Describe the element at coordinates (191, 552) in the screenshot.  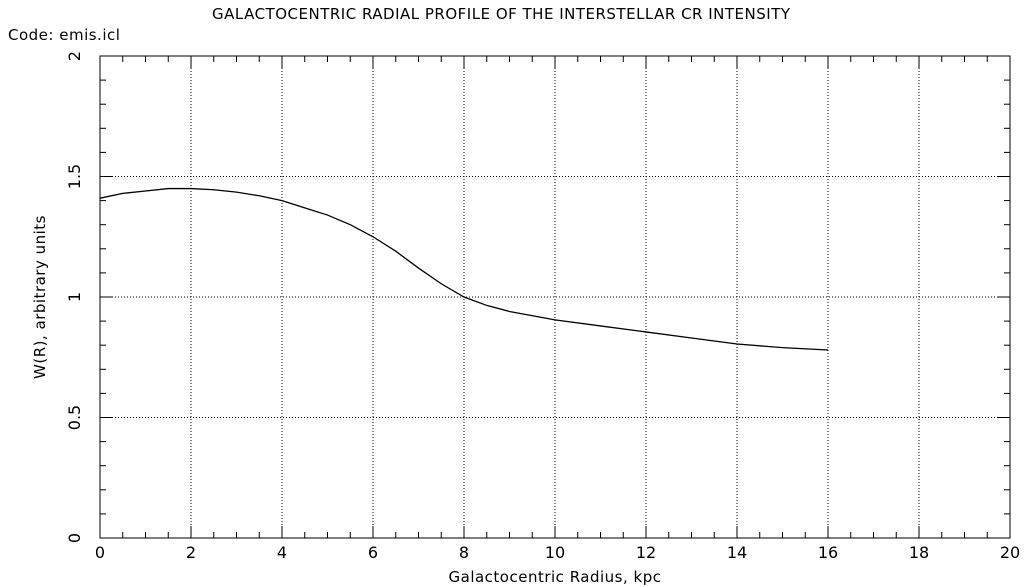
I see `x-tick-label: 2` at that location.